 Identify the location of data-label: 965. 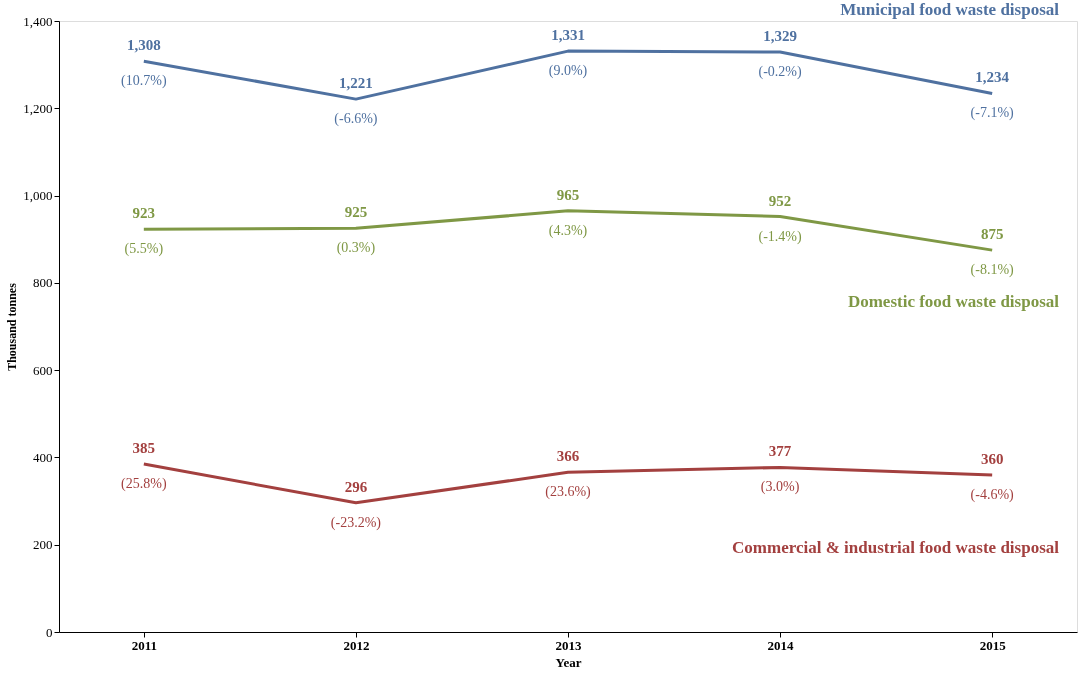
(568, 194).